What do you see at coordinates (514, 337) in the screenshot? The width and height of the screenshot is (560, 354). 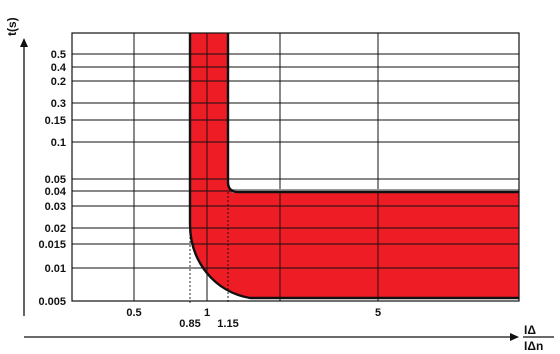 I see `x-axis-arrow-icon` at bounding box center [514, 337].